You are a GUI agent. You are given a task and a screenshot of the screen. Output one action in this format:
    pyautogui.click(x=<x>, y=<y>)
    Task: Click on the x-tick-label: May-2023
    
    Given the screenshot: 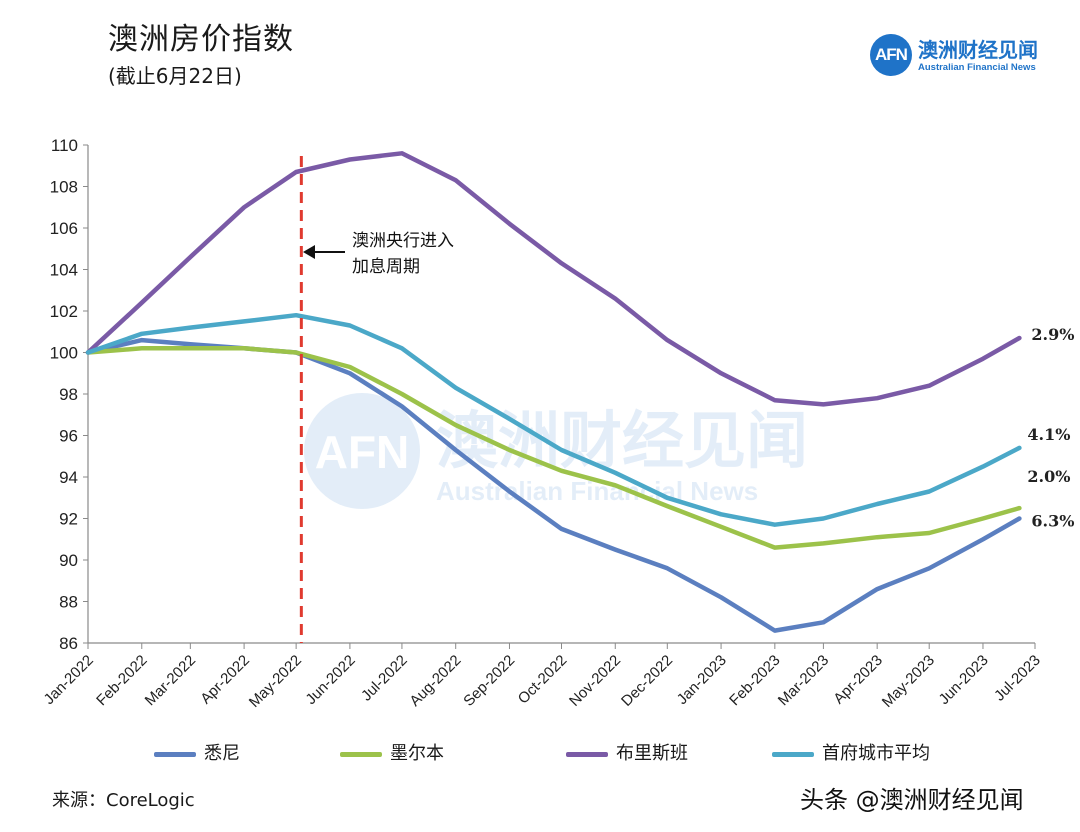 What is the action you would take?
    pyautogui.click(x=908, y=681)
    